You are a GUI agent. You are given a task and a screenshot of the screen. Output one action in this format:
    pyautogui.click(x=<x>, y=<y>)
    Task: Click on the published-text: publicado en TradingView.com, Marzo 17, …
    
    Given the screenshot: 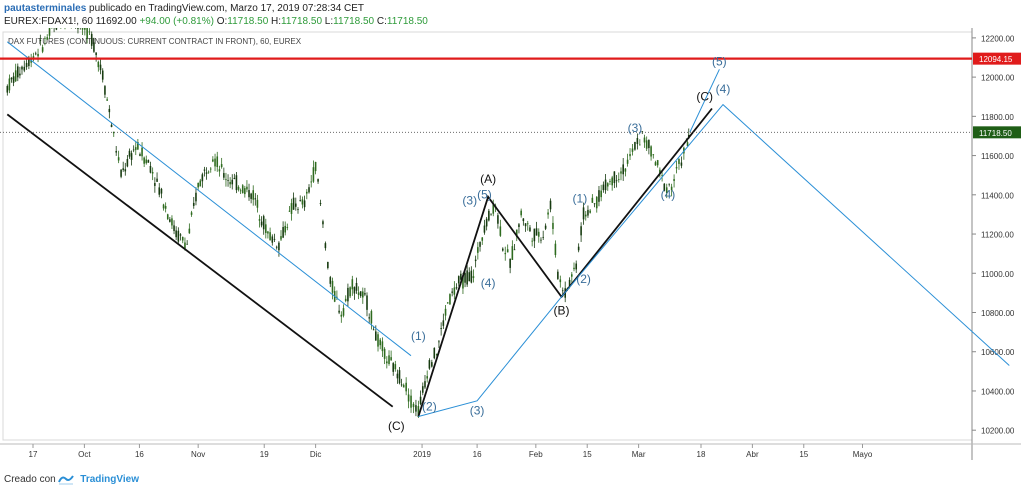 What is the action you would take?
    pyautogui.click(x=227, y=8)
    